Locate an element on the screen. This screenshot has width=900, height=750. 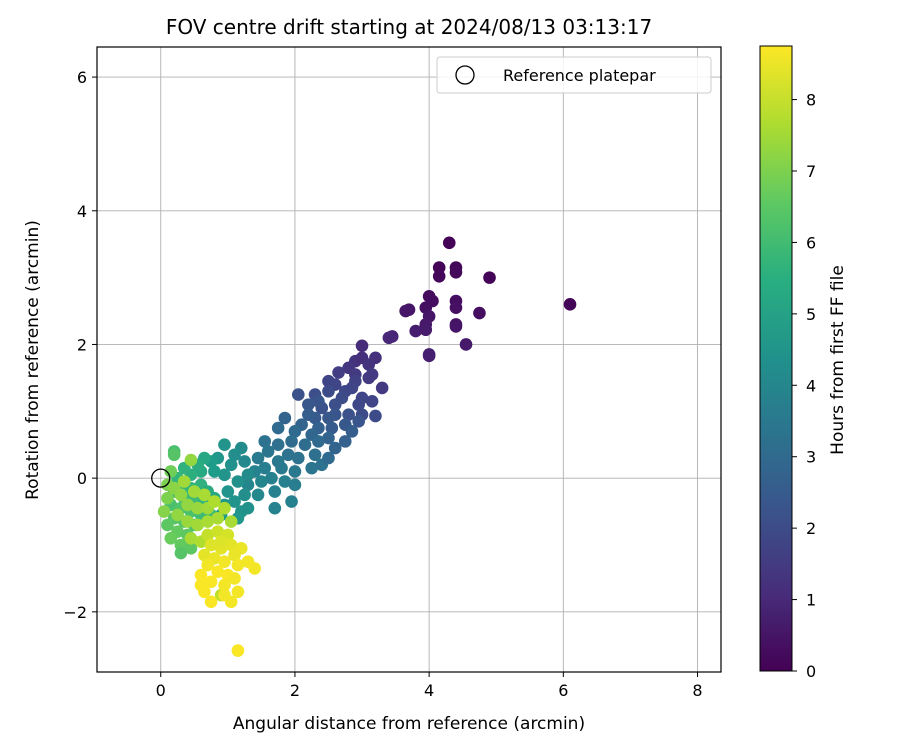
y-axis-label: Rotation from reference (arcmin) is located at coordinates (33, 360).